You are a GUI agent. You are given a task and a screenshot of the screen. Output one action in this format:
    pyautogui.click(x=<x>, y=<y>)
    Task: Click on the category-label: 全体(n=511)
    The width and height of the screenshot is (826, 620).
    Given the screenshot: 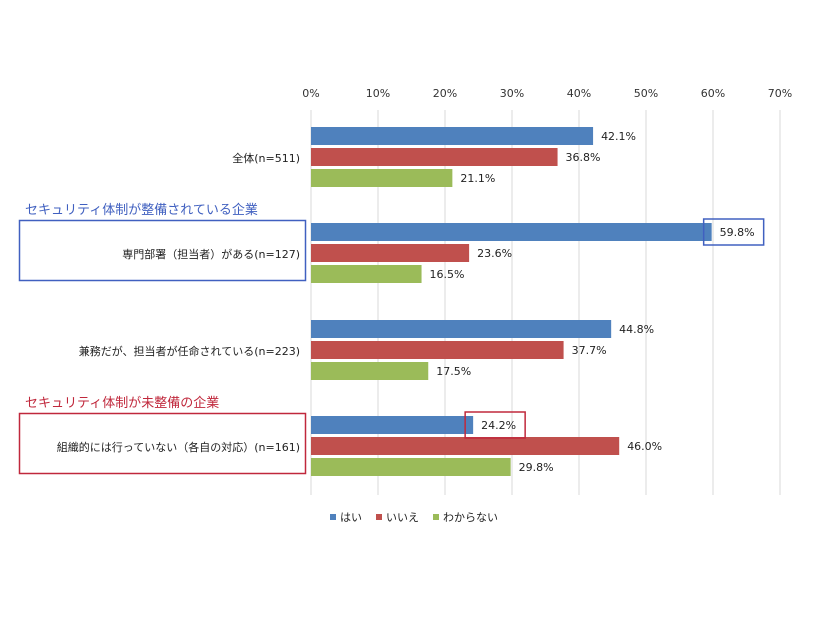 What is the action you would take?
    pyautogui.click(x=266, y=158)
    